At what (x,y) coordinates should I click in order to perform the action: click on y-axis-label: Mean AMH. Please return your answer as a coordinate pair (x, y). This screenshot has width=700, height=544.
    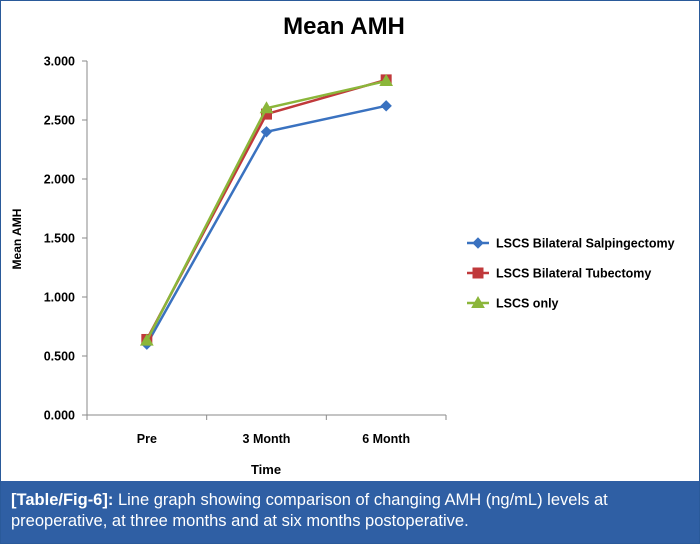
    Looking at the image, I should click on (17, 239).